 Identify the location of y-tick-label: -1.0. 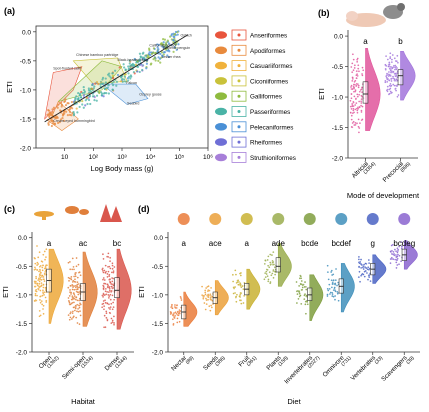
(338, 98).